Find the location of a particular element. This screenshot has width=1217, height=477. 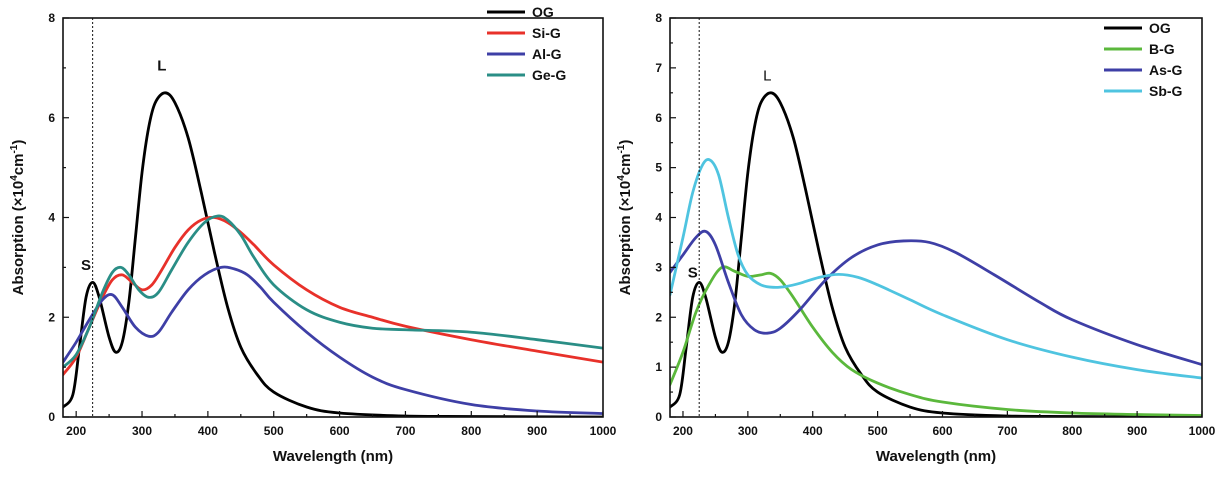

chart-1-legend-label-og: OG is located at coordinates (543, 12).